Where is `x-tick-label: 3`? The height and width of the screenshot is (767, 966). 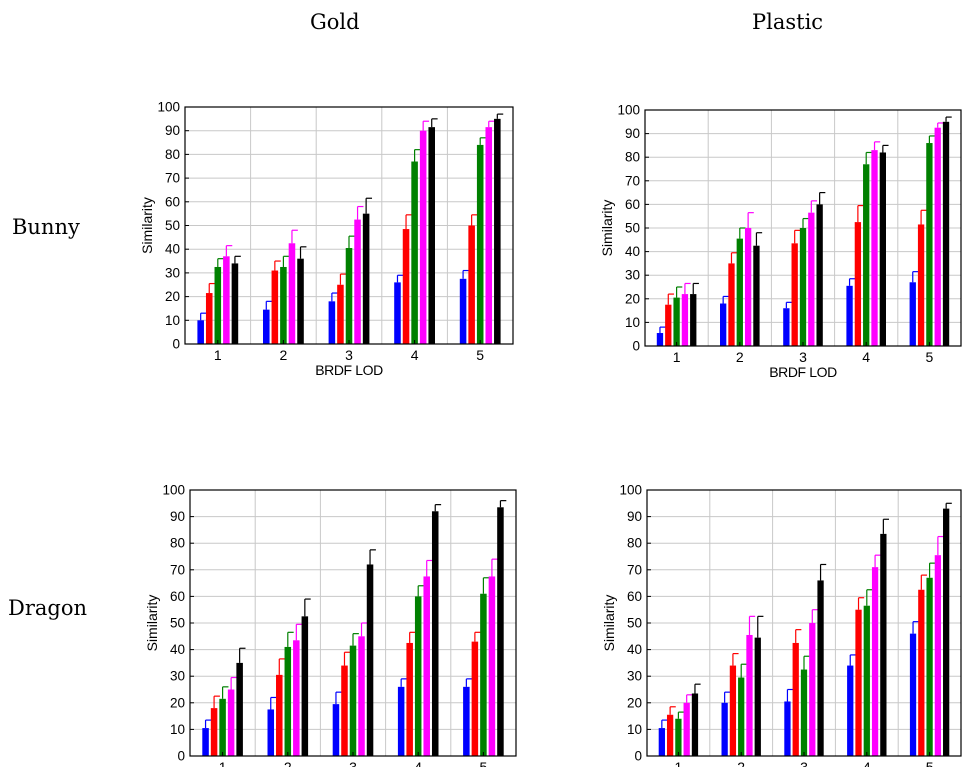
x-tick-label: 3 is located at coordinates (353, 763).